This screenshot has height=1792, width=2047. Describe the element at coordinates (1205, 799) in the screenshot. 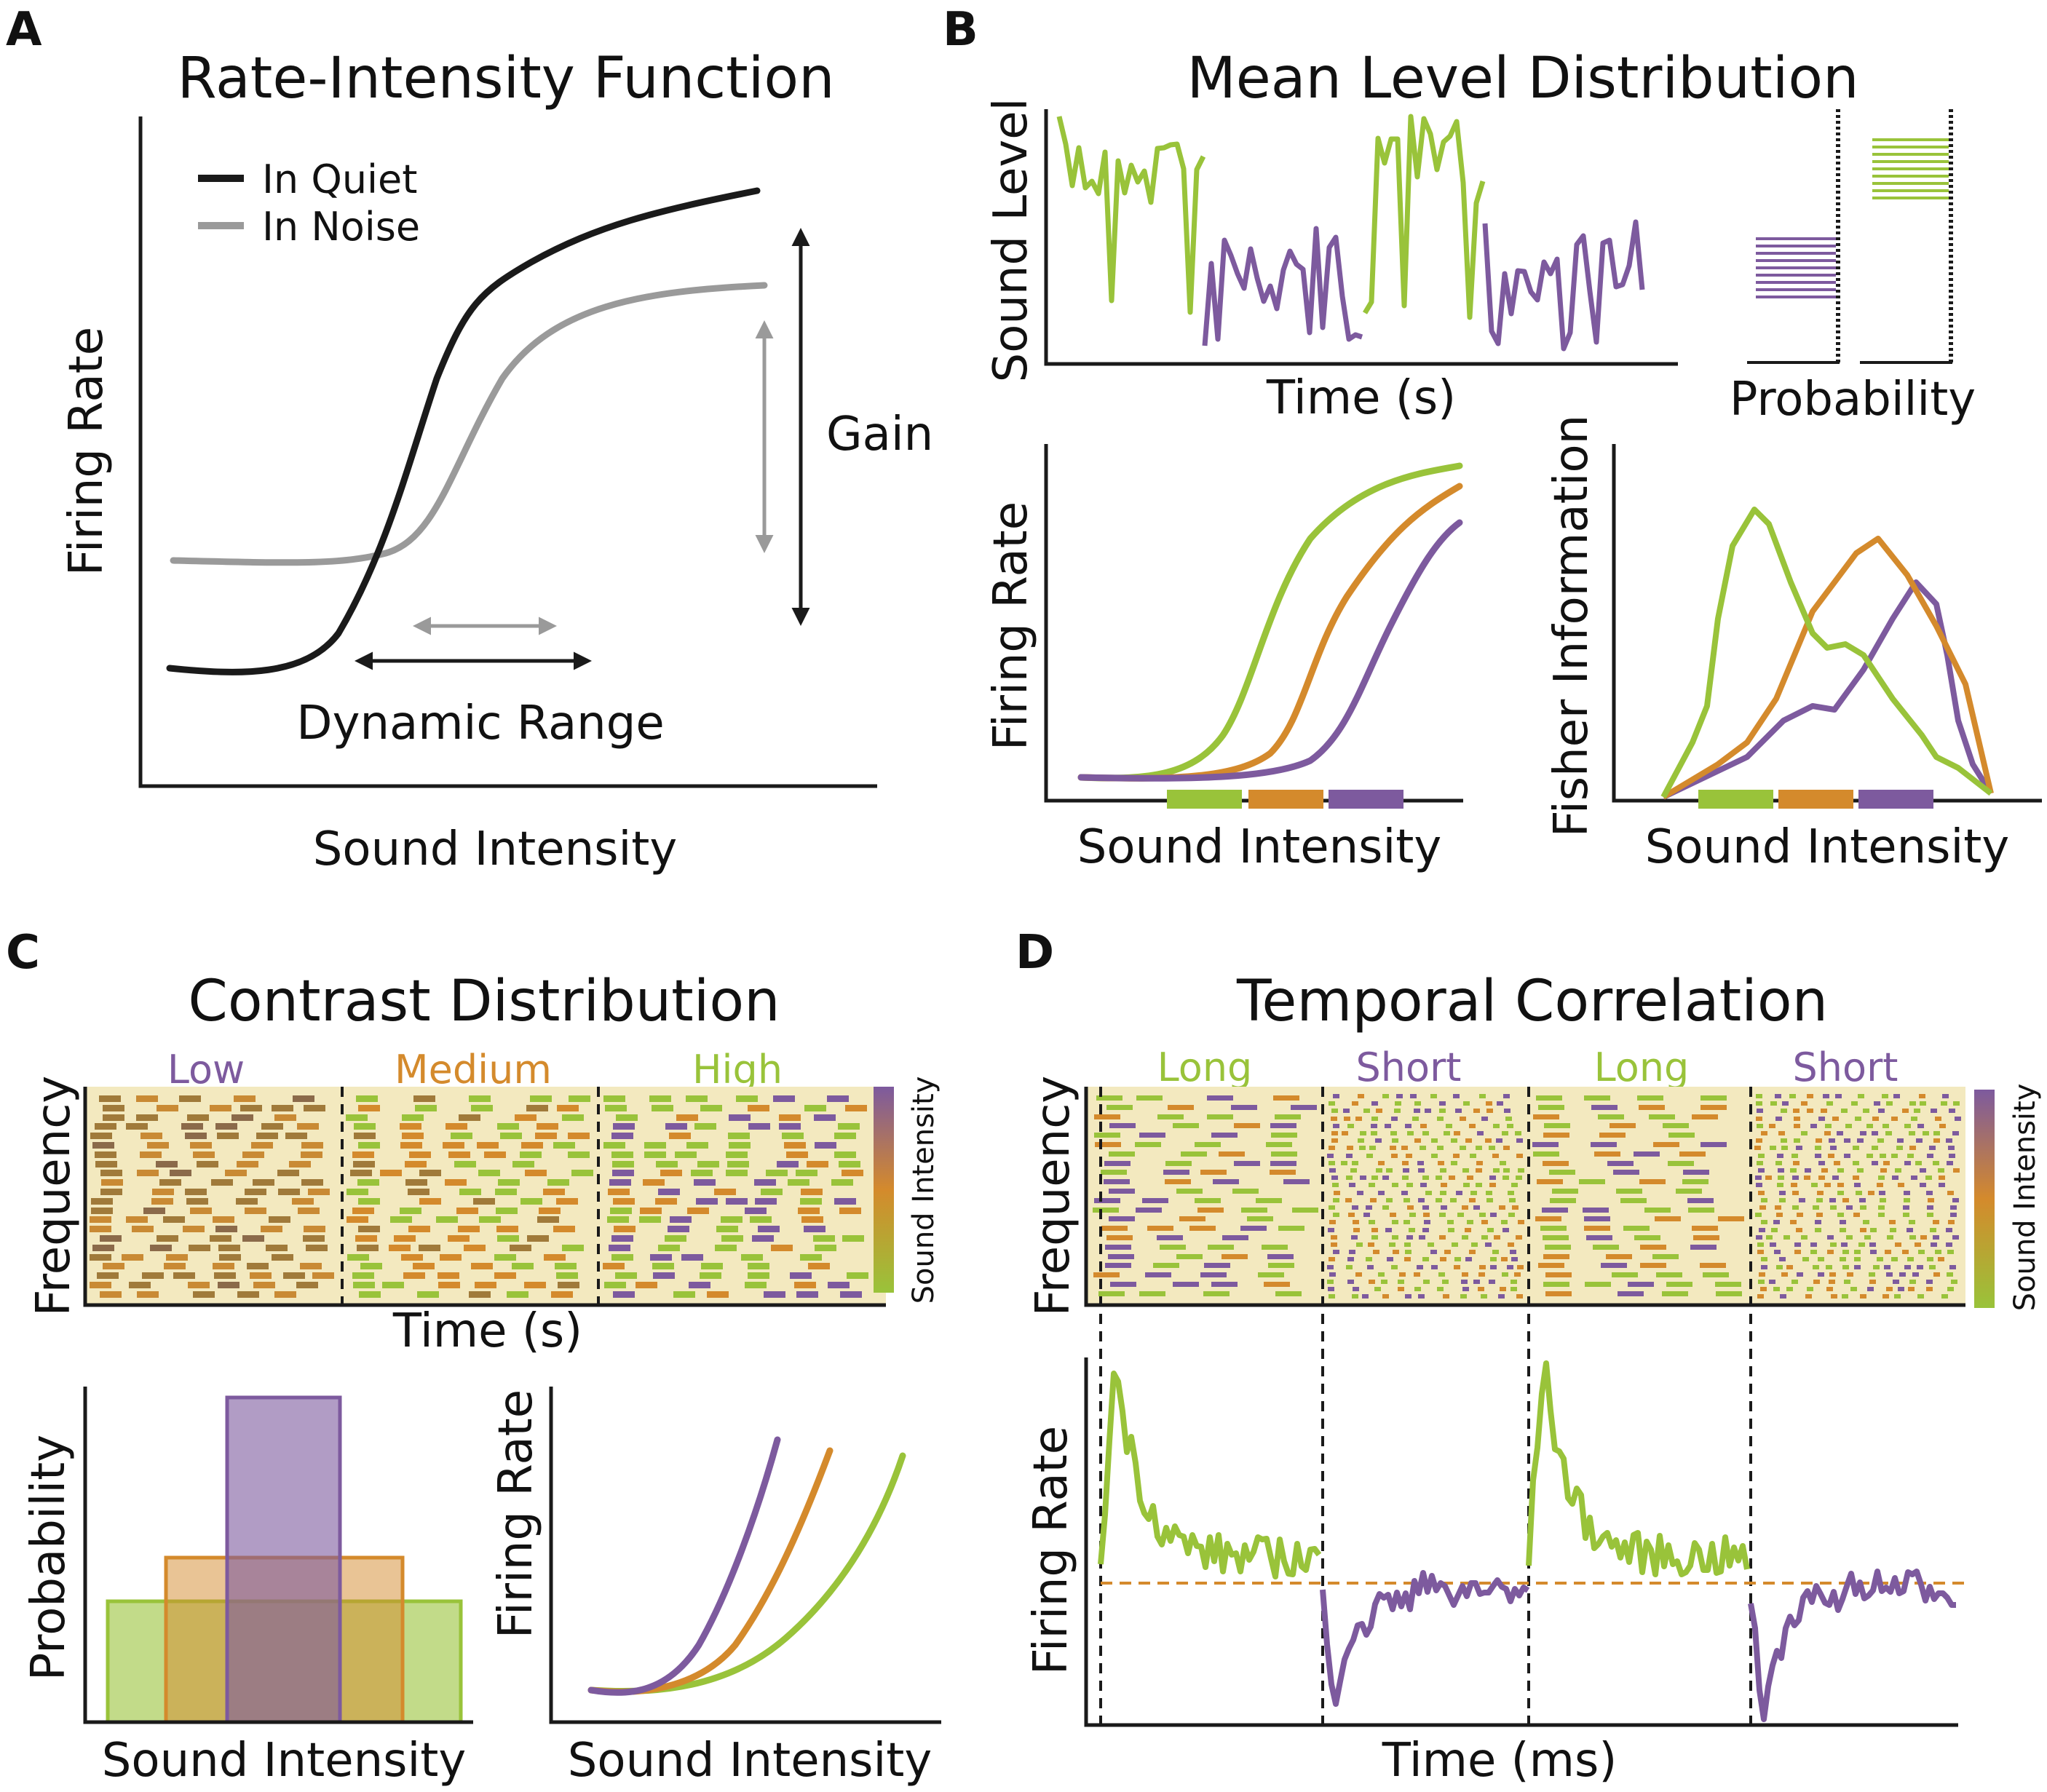

I see `rate-bar-green` at that location.